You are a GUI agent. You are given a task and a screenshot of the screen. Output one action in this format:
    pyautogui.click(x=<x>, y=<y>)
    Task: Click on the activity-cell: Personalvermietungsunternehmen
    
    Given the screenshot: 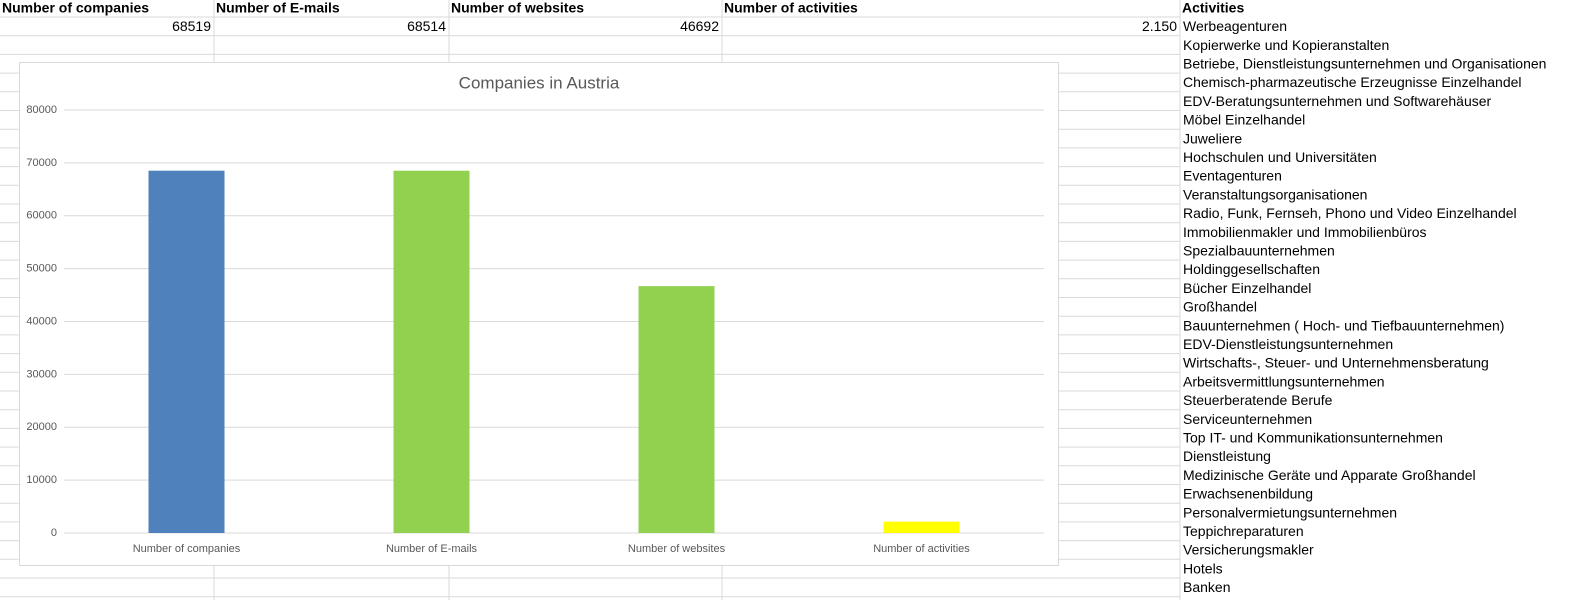 What is the action you would take?
    pyautogui.click(x=1290, y=512)
    